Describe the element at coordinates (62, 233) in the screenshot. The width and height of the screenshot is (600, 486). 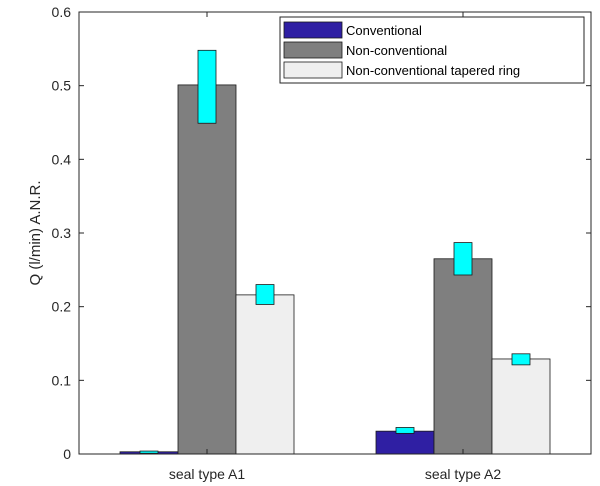
I see `y-tick-label: 0.3` at that location.